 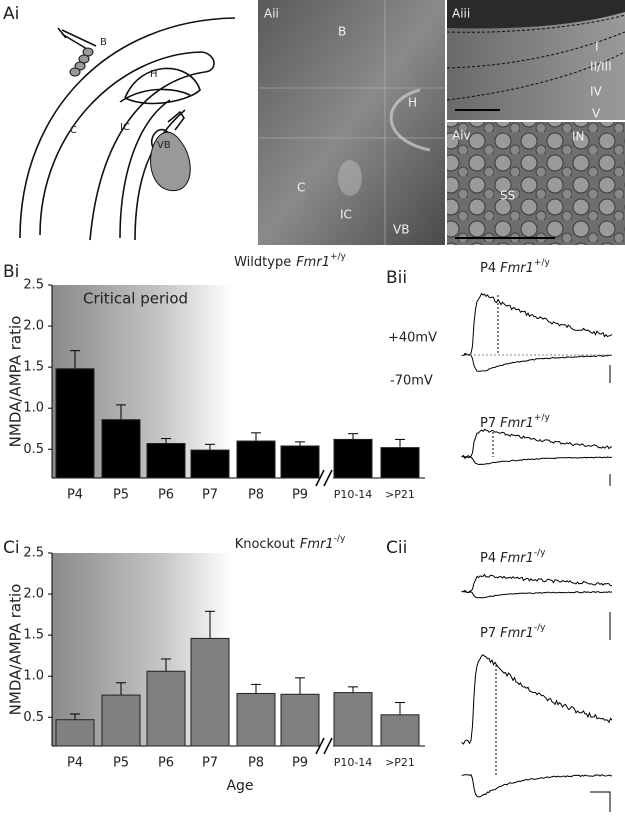 I want to click on x-tick-label: P8, so click(x=256, y=763).